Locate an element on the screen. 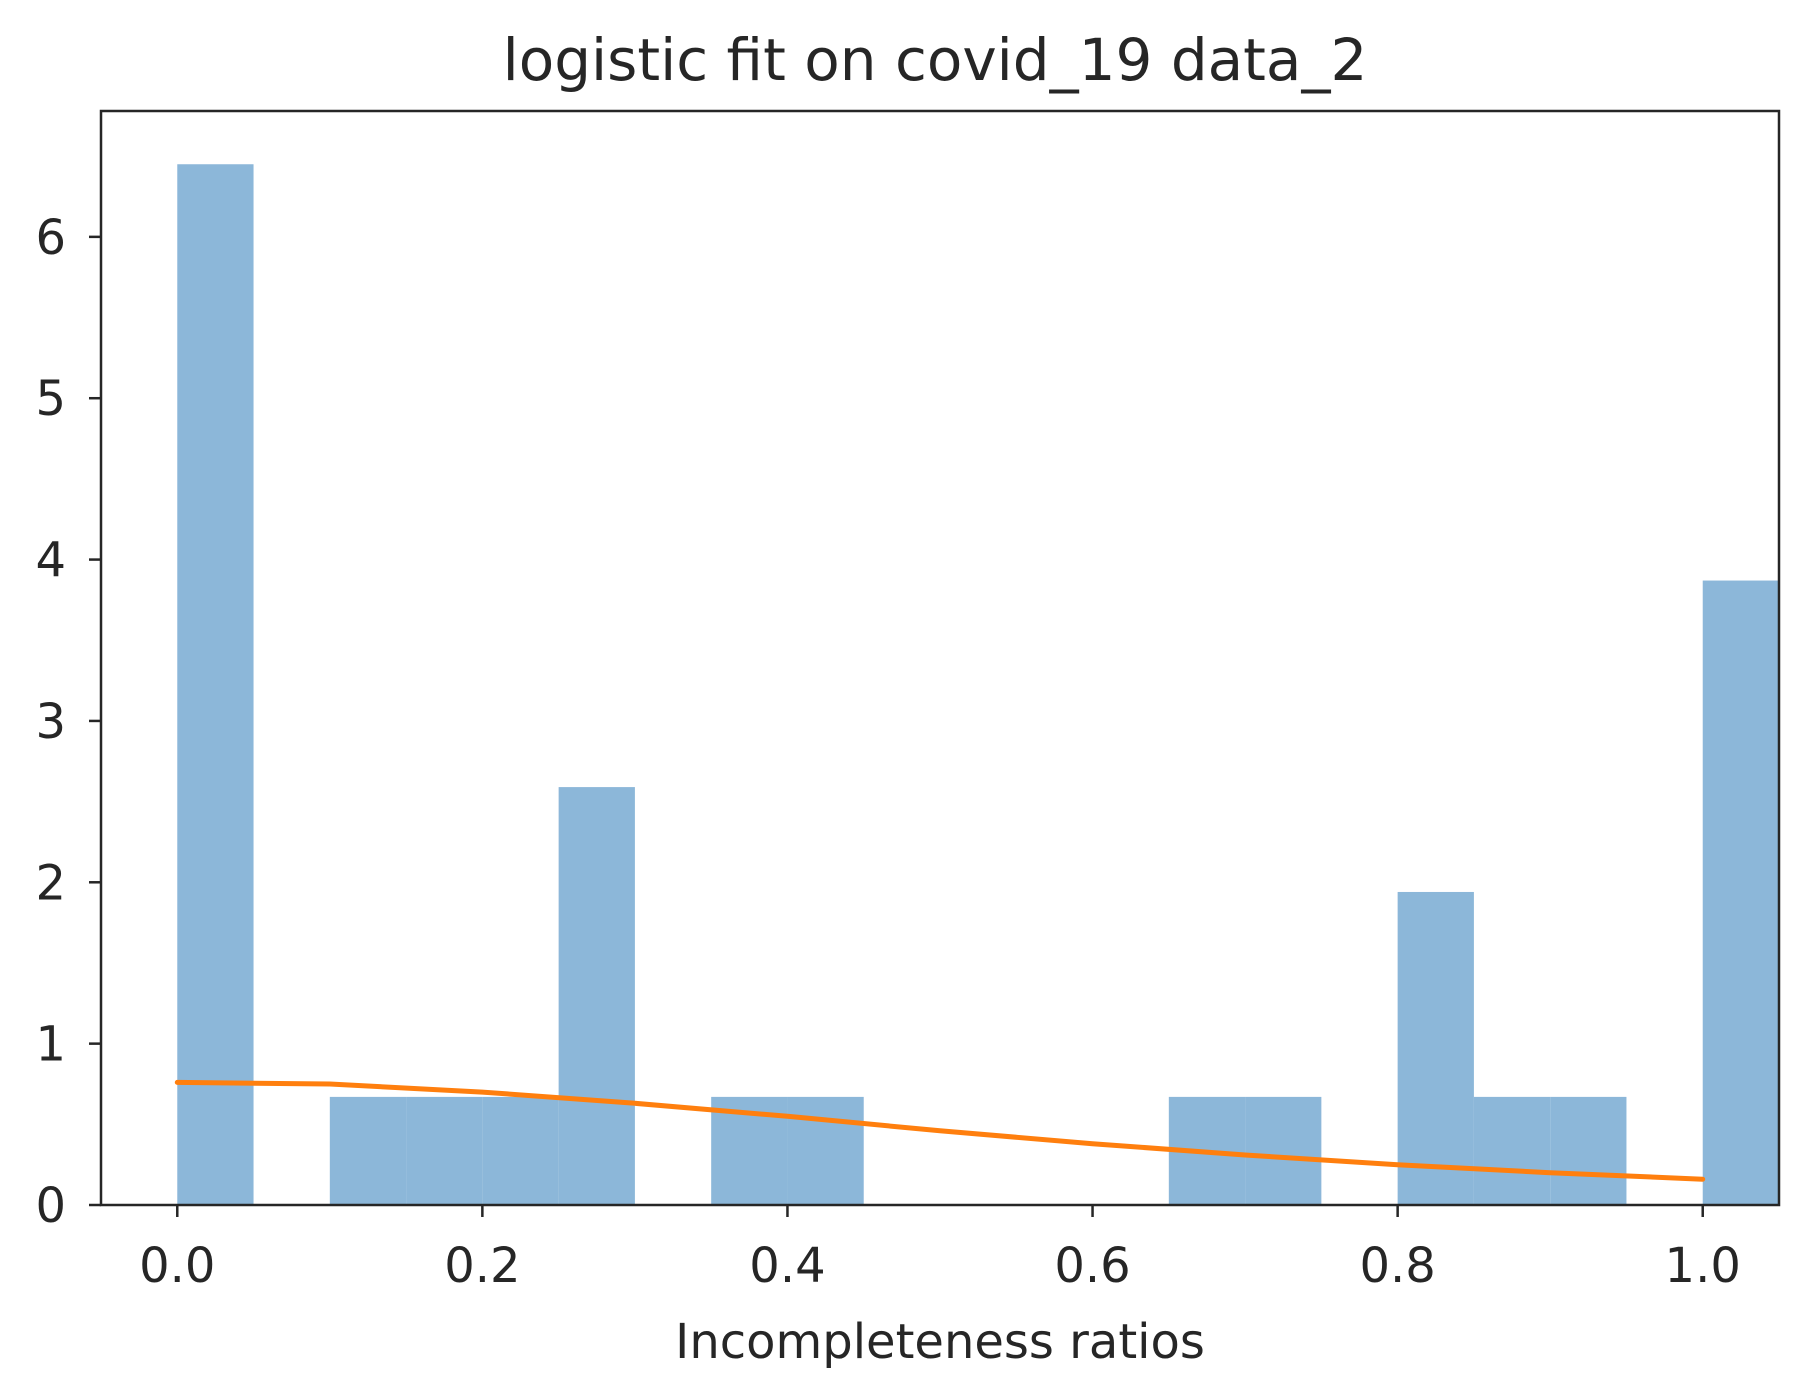 Image resolution: width=1811 pixels, height=1386 pixels. y-tick-label: 3 is located at coordinates (50, 722).